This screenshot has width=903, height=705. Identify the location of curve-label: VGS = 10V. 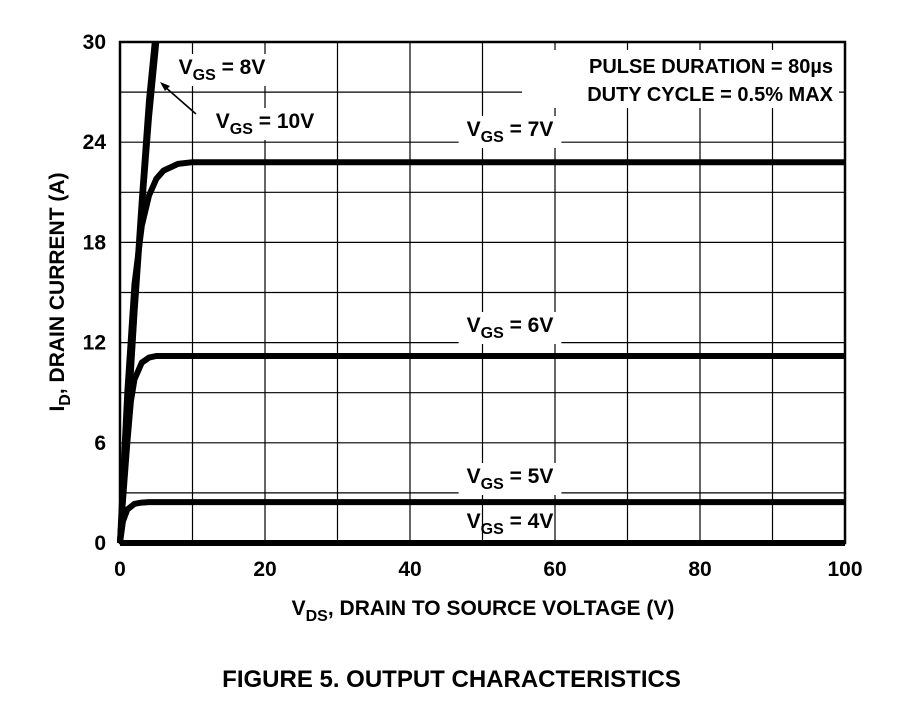
(265, 124).